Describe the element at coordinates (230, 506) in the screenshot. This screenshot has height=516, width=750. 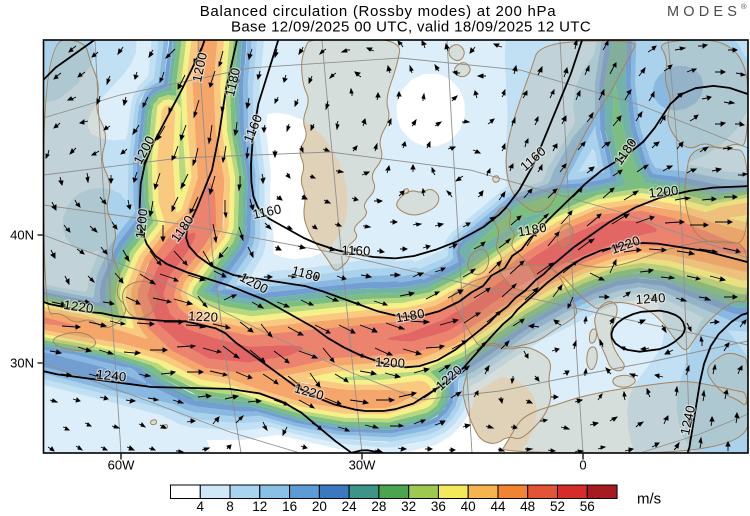
I see `svg-text: 8` at that location.